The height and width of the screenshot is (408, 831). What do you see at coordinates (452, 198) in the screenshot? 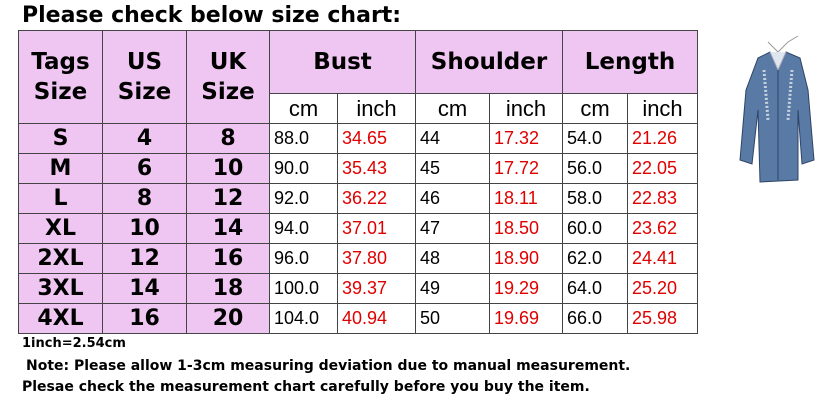
I see `cm-cell: 46` at bounding box center [452, 198].